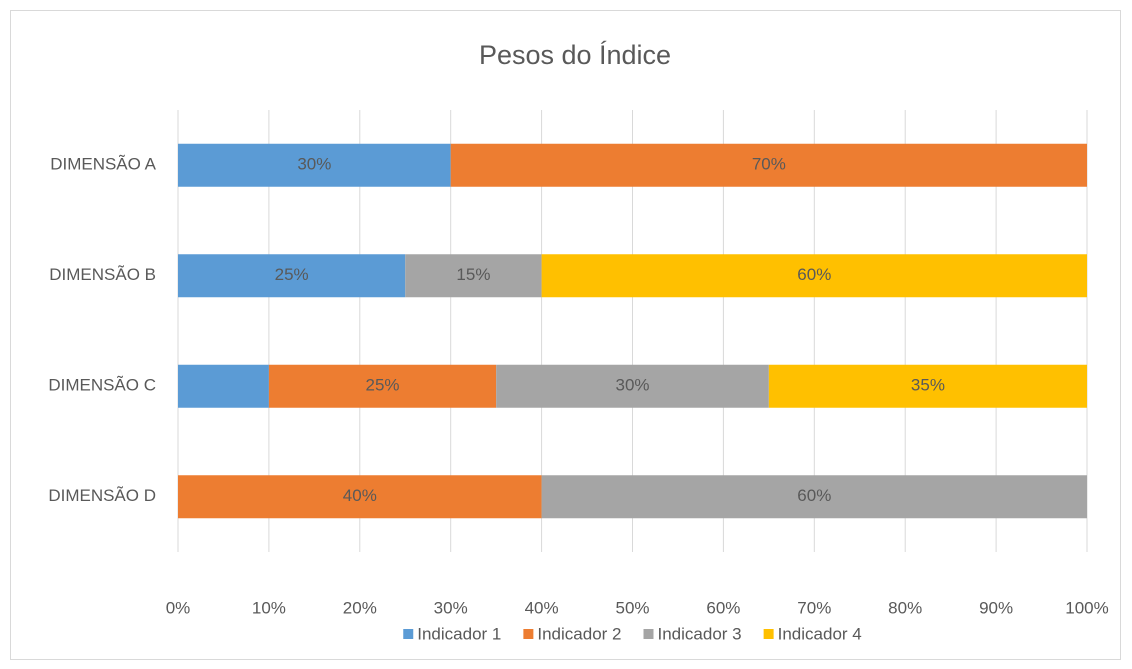 The image size is (1132, 669). I want to click on x-tick-label: 60%, so click(723, 607).